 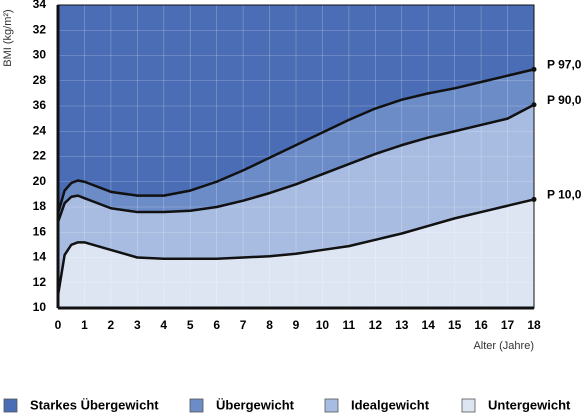 I want to click on x-tick-label: 5, so click(x=190, y=325).